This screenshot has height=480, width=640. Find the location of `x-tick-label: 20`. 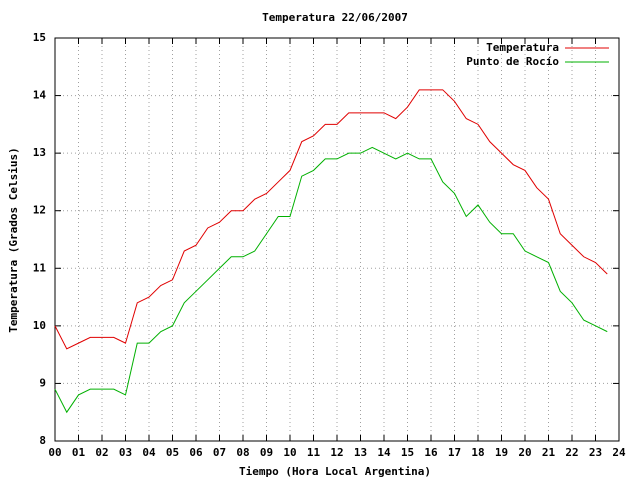

x-tick-label: 20 is located at coordinates (524, 452).